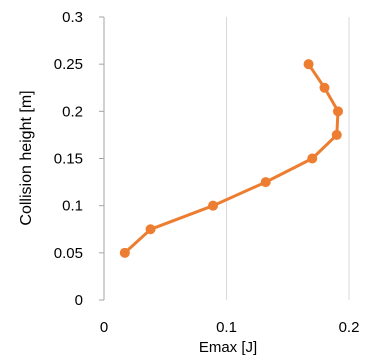 The image size is (377, 361). I want to click on y-tick-label: 0.05, so click(68, 253).